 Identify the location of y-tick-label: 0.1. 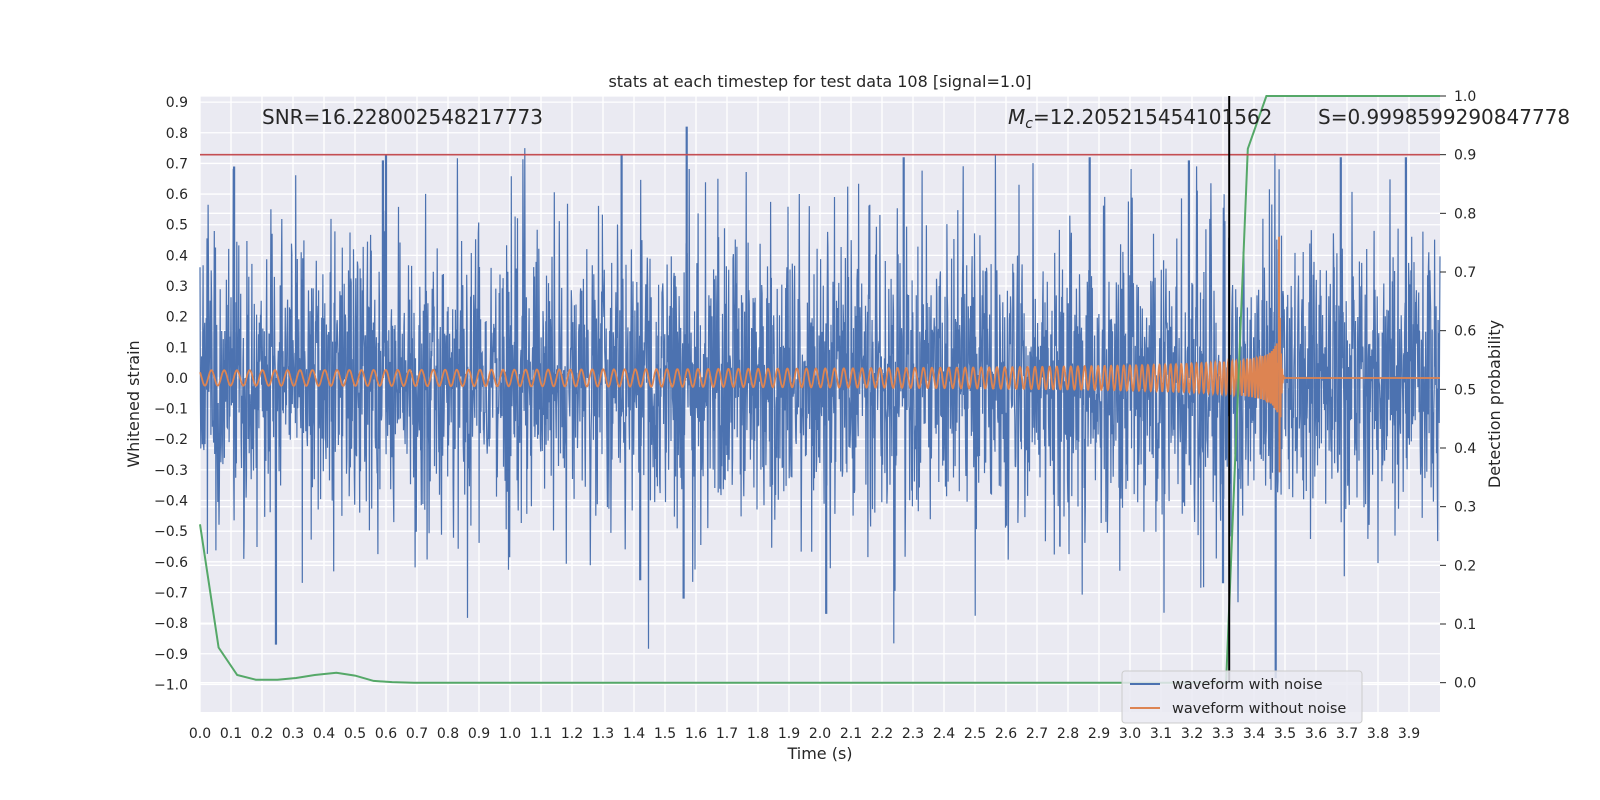
(177, 348).